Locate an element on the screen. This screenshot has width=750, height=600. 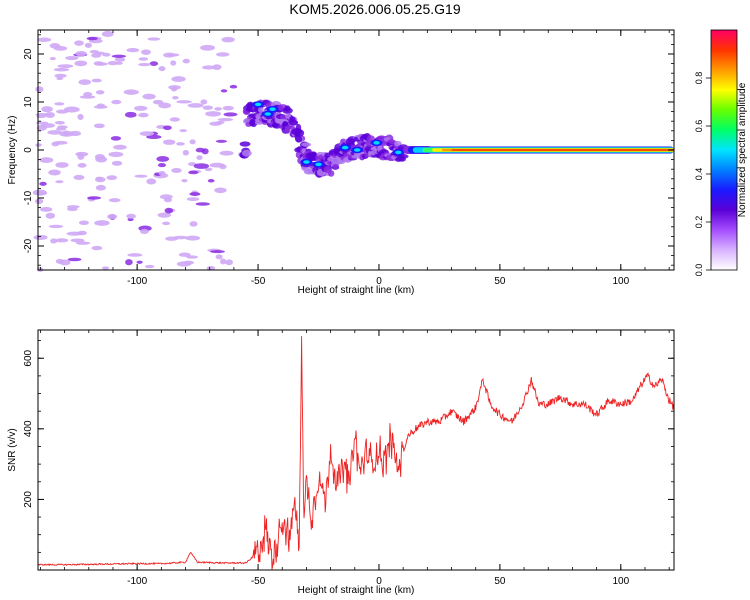
snr-x-tick-label: 50 is located at coordinates (500, 581).